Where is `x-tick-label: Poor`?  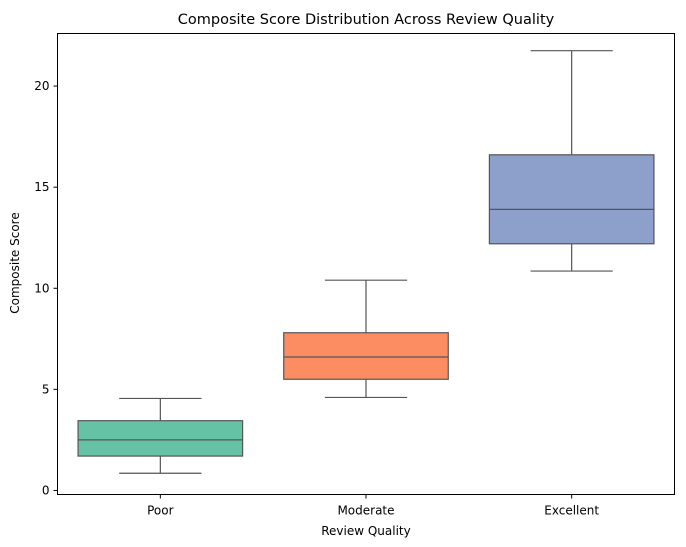 x-tick-label: Poor is located at coordinates (160, 511).